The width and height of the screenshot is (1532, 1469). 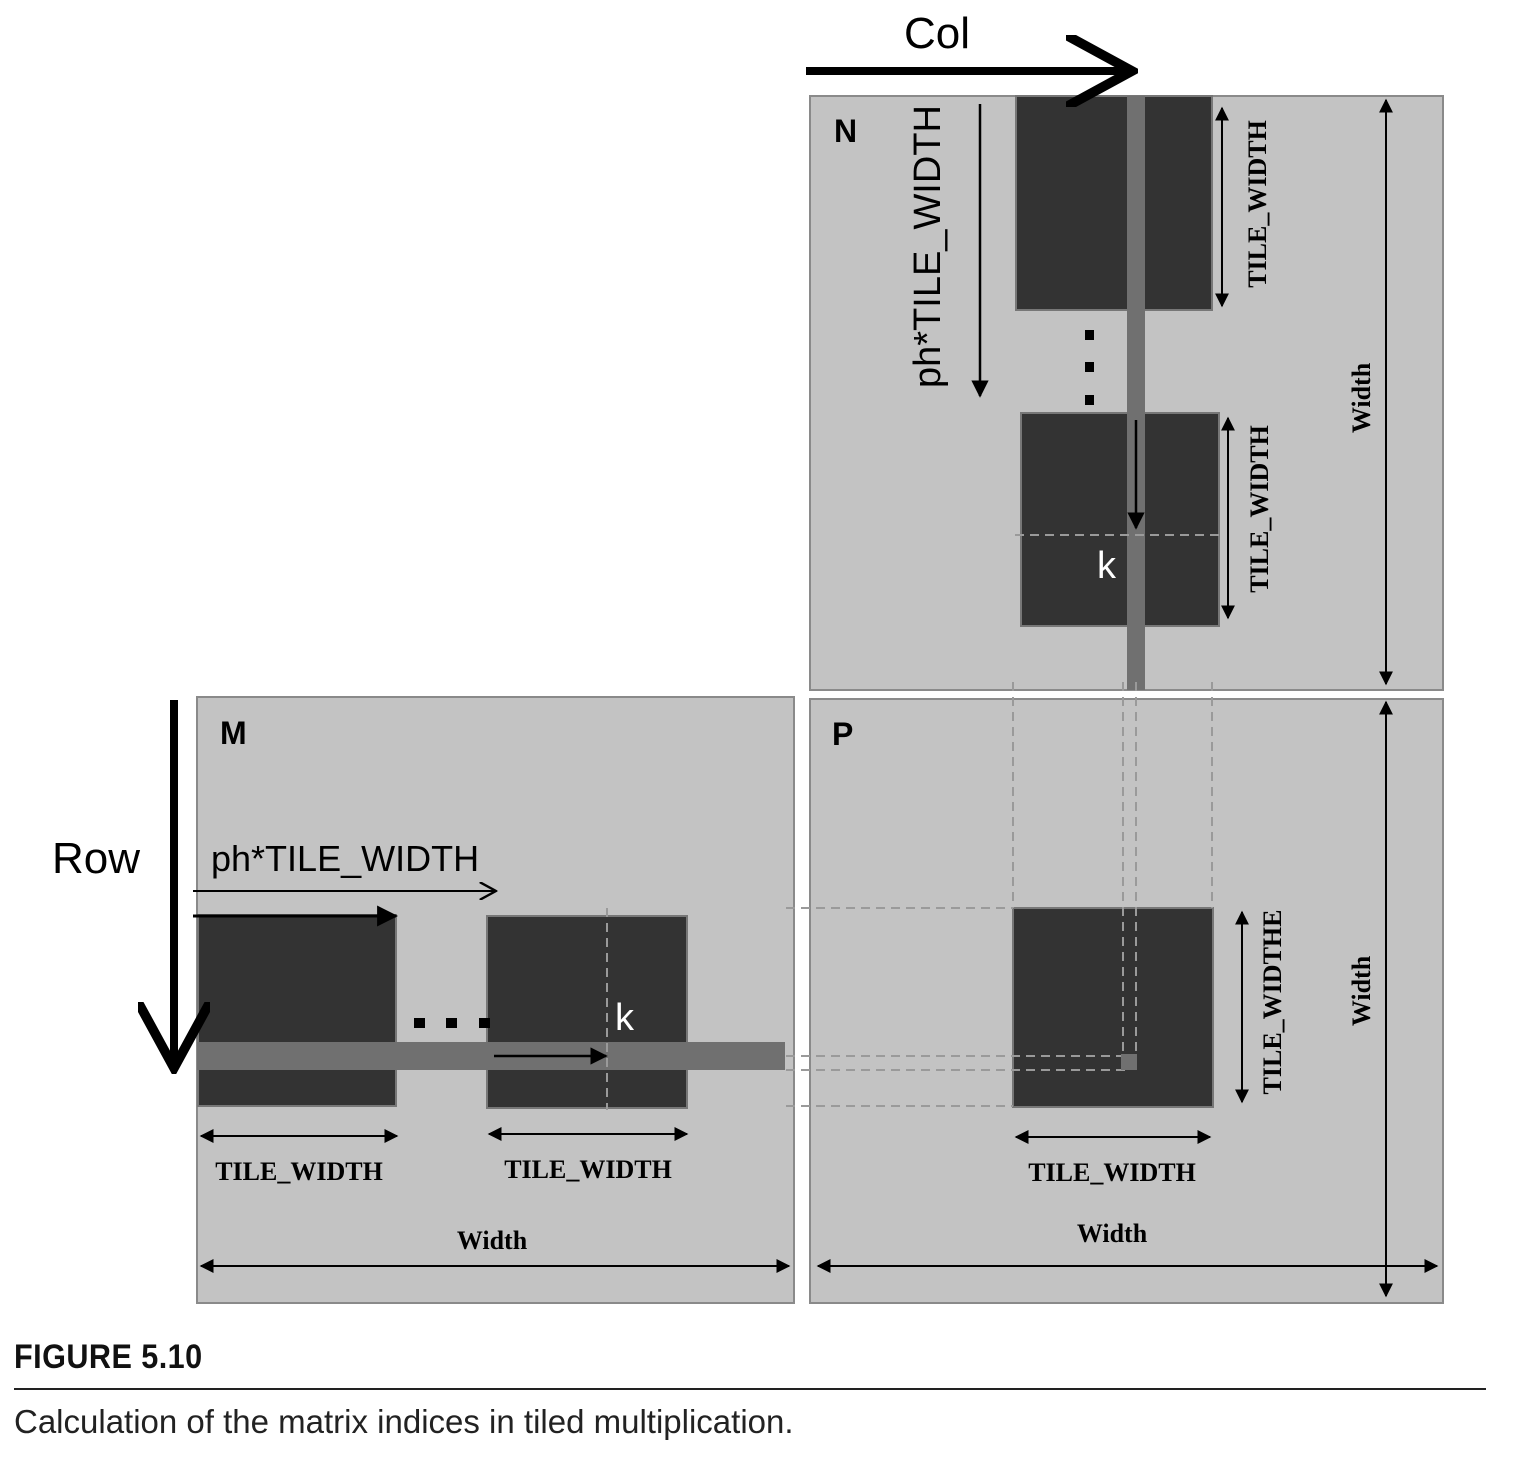 I want to click on matrix-m-label: M, so click(x=233, y=733).